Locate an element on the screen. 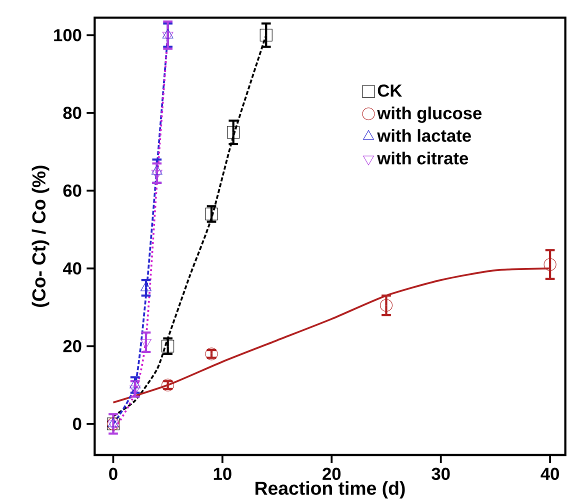  legend-label: CK is located at coordinates (390, 90).